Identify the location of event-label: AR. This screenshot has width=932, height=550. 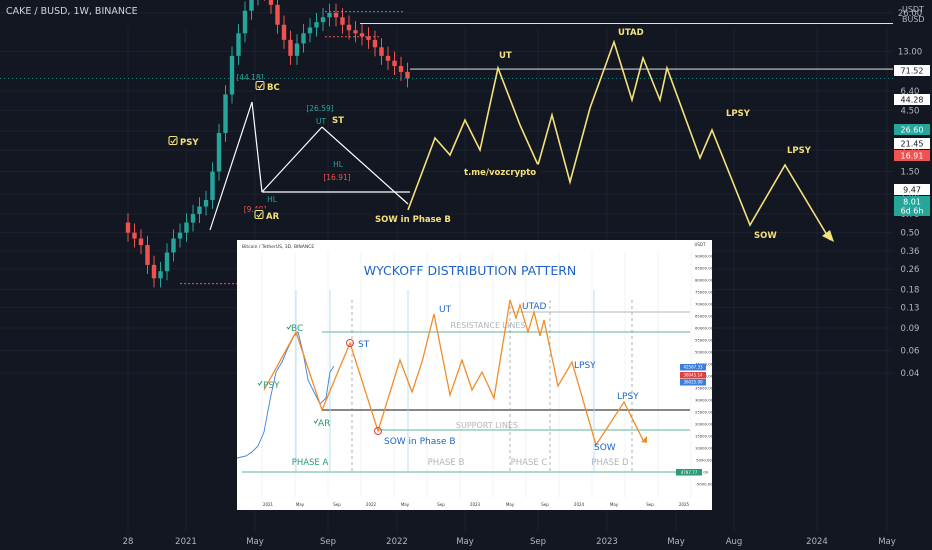
(273, 217).